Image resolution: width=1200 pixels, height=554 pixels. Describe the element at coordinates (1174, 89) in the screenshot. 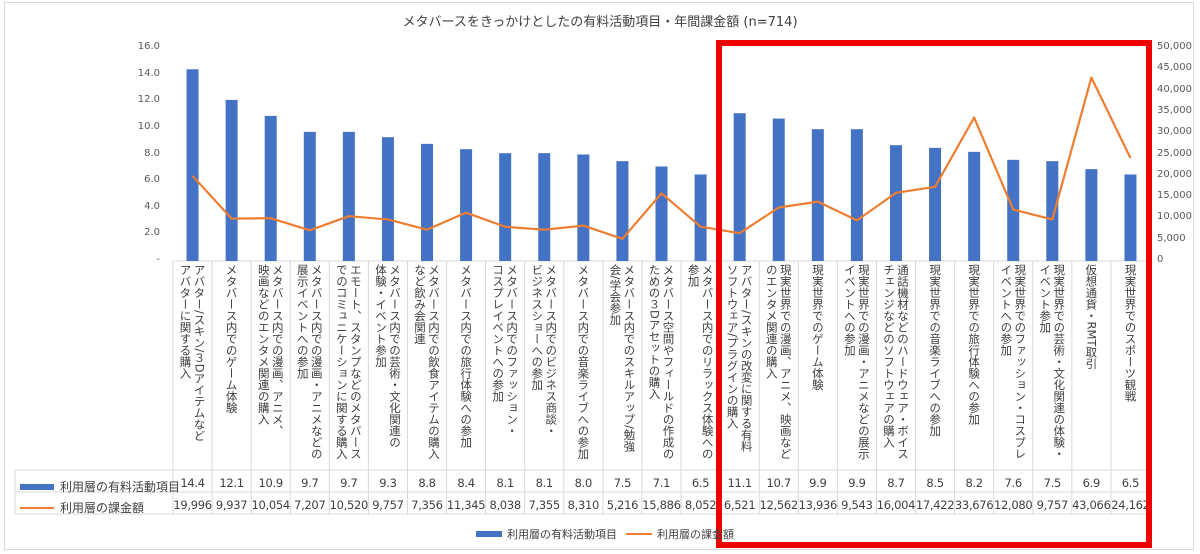

I see `y-tick-right: 40,000` at that location.